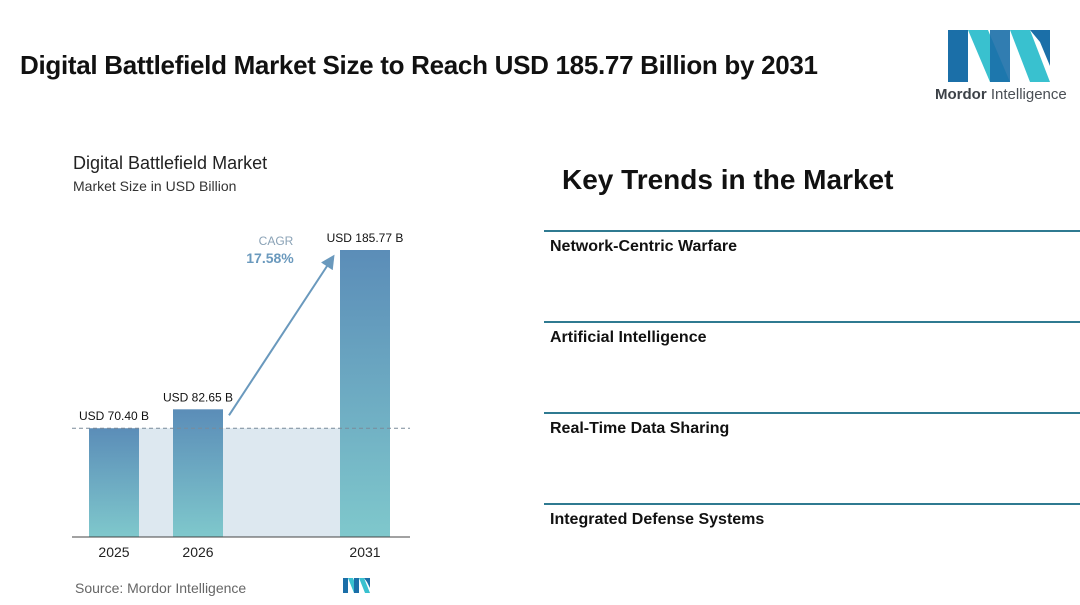  Describe the element at coordinates (113, 552) in the screenshot. I see `x-tick-label: 2025` at that location.